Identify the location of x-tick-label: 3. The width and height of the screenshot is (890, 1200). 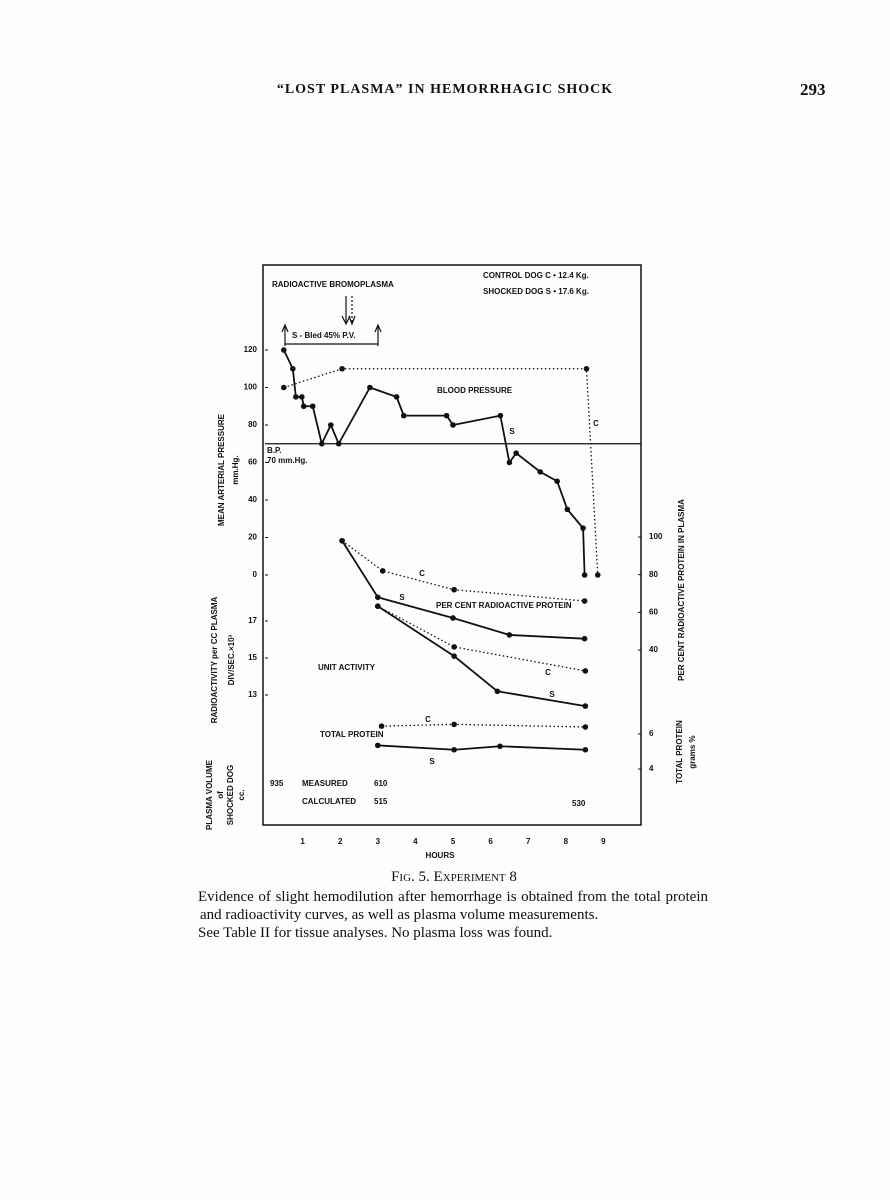
(378, 841).